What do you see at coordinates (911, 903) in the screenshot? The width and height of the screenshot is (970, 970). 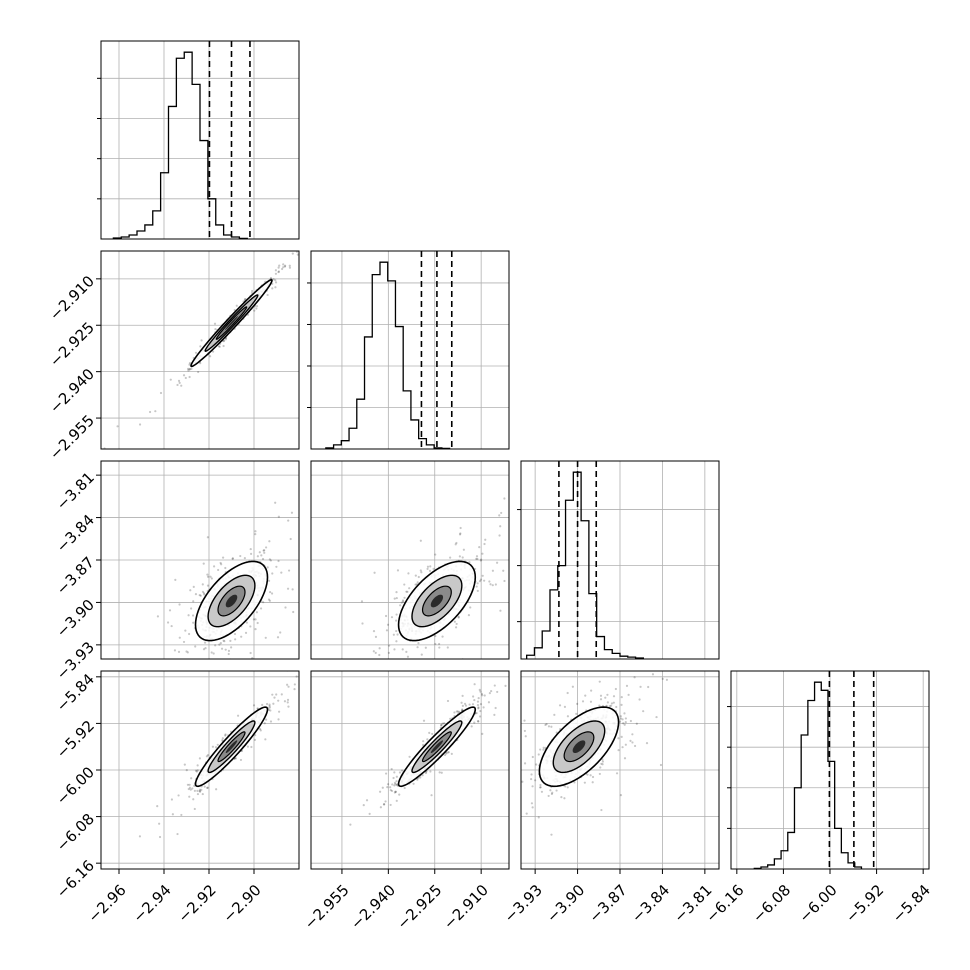 I see `x-tick-label: −5.84` at bounding box center [911, 903].